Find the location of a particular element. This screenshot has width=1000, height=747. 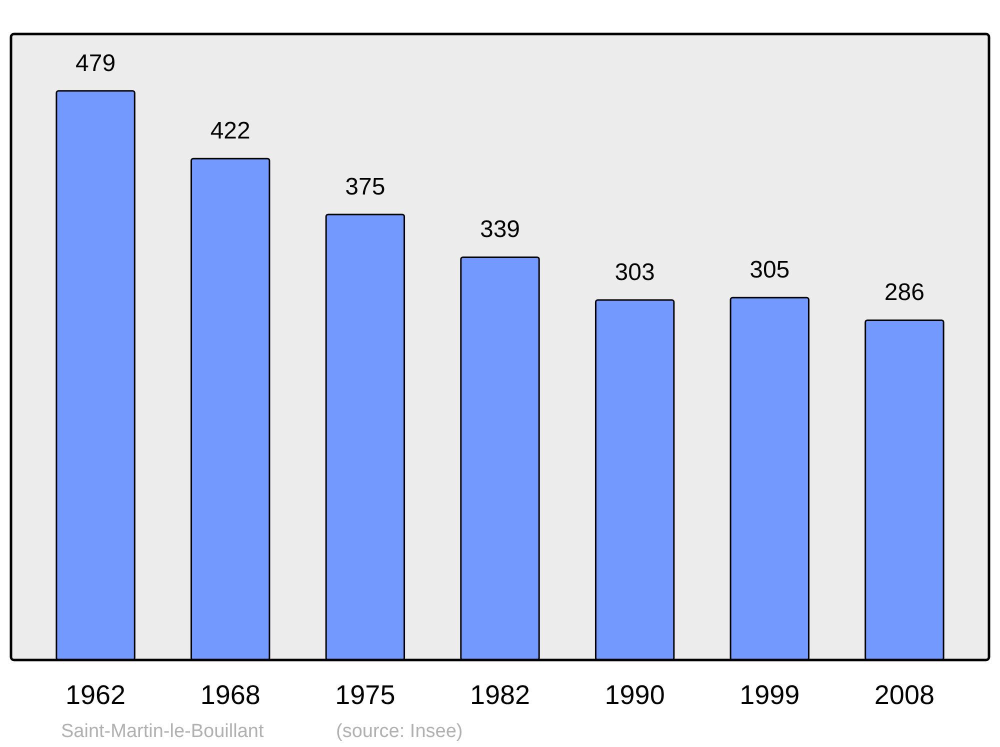

data-label: 375 is located at coordinates (365, 186).